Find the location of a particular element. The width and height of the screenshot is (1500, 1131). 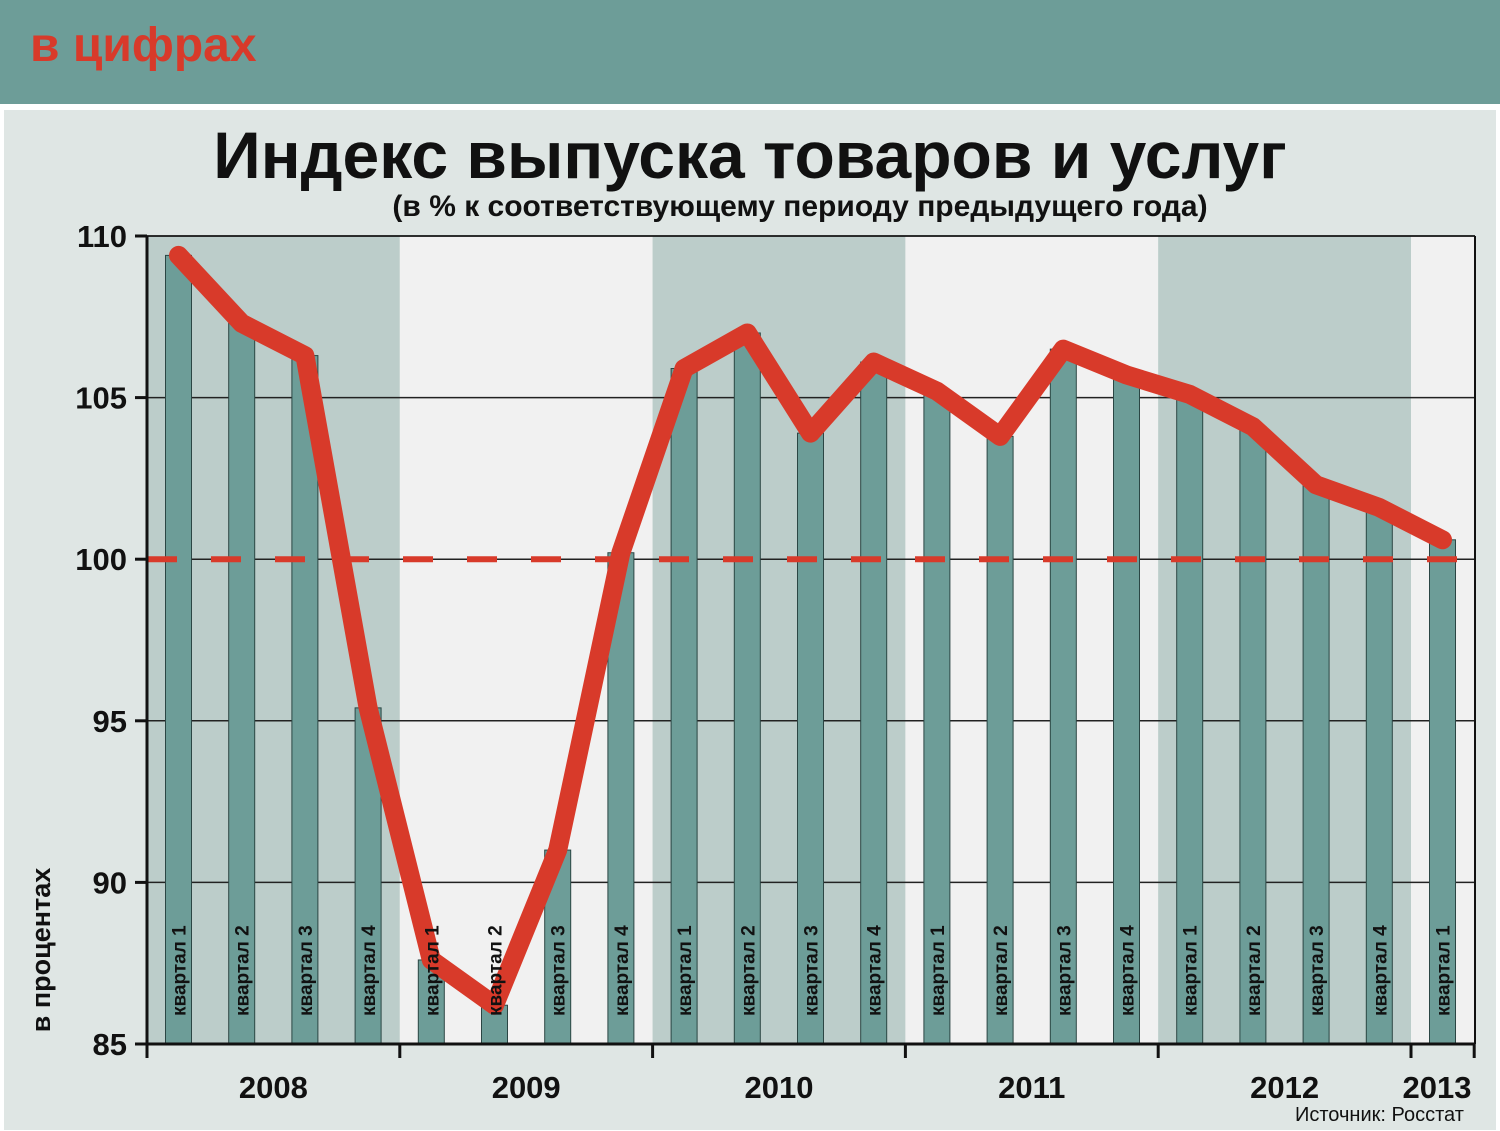

year-label: 2013 is located at coordinates (1437, 1087).